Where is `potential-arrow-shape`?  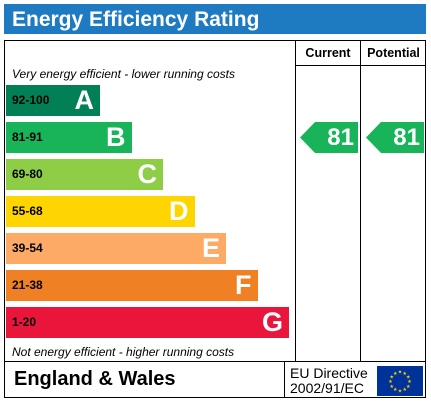 potential-arrow-shape is located at coordinates (395, 137).